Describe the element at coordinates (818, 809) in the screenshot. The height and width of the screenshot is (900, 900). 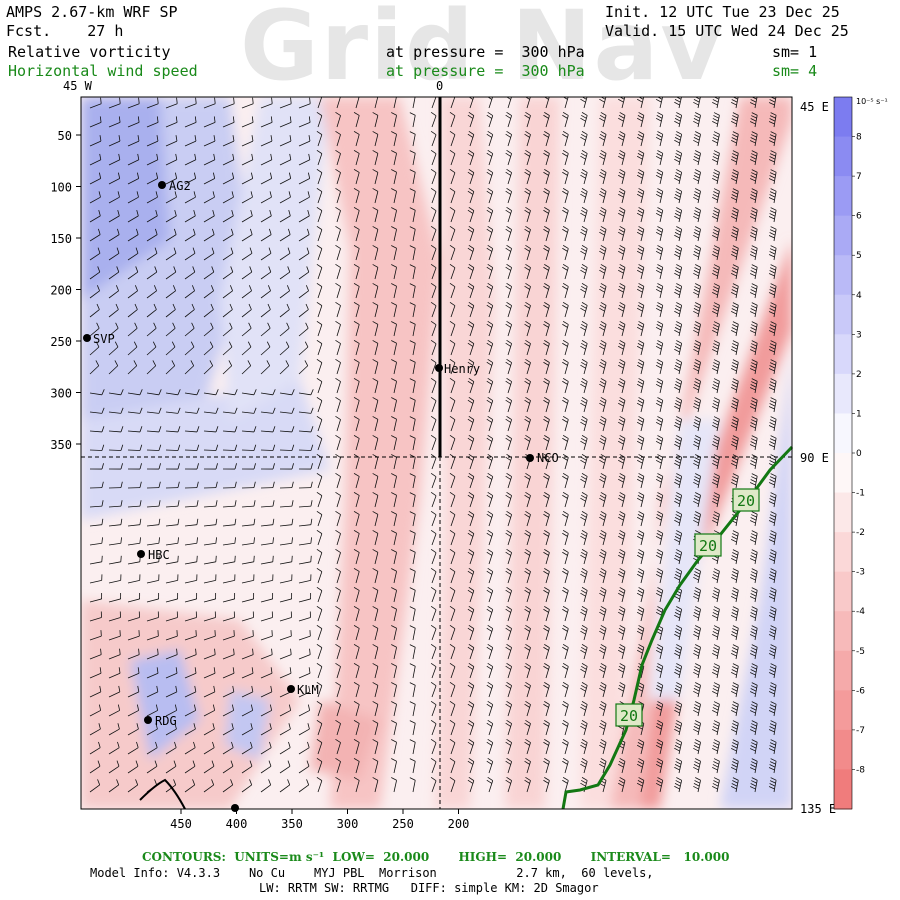
I see `lon-label-135e: 135 E` at that location.